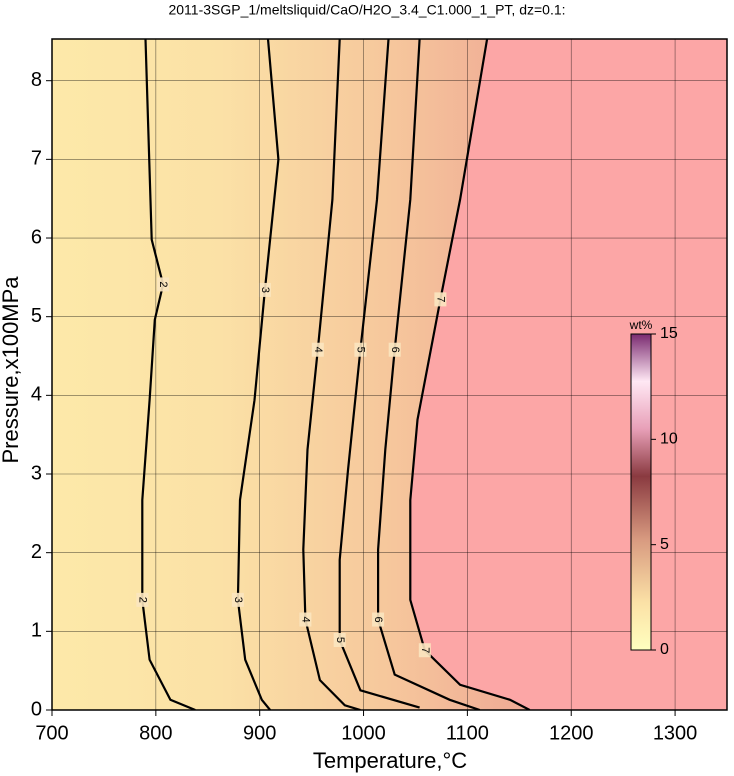 This screenshot has height=776, width=734. What do you see at coordinates (641, 492) in the screenshot?
I see `colorbar` at bounding box center [641, 492].